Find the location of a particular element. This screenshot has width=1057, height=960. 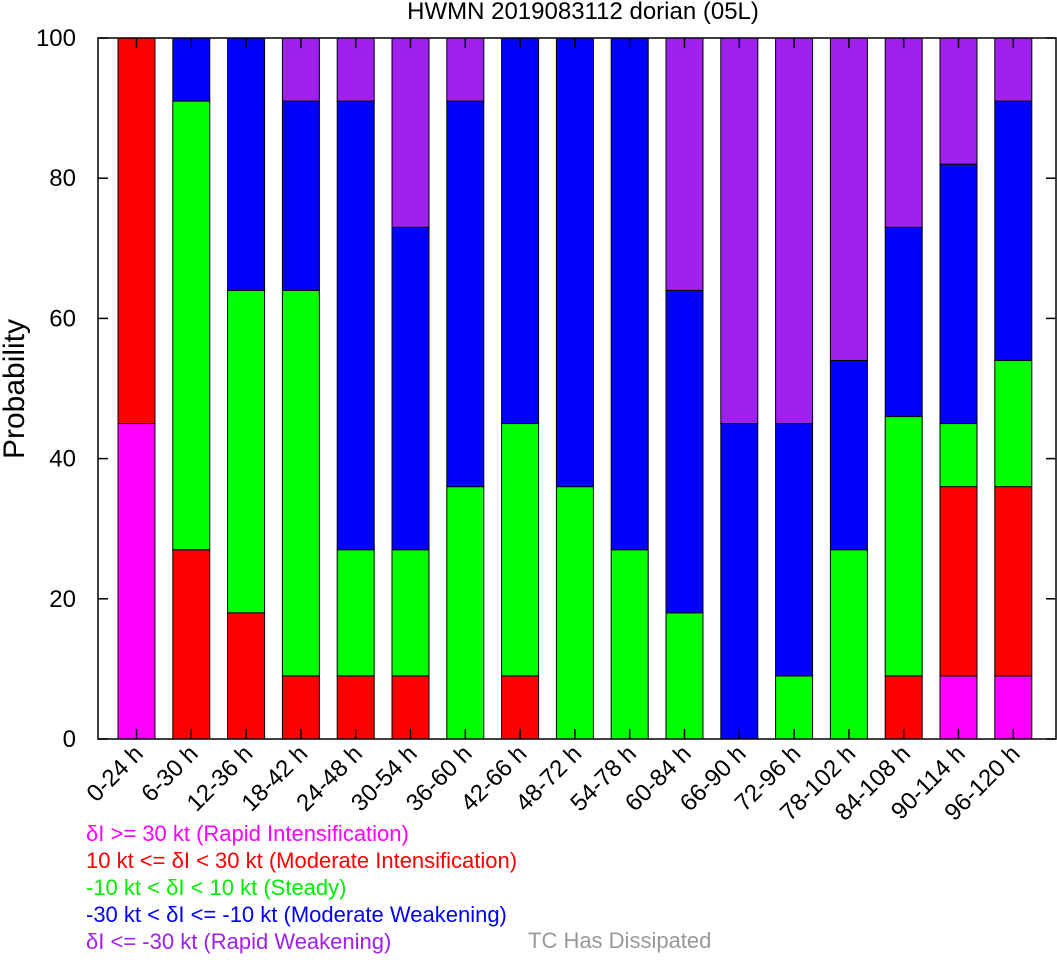

legend-entry-dissipated: TC Has Dissipated is located at coordinates (620, 940).